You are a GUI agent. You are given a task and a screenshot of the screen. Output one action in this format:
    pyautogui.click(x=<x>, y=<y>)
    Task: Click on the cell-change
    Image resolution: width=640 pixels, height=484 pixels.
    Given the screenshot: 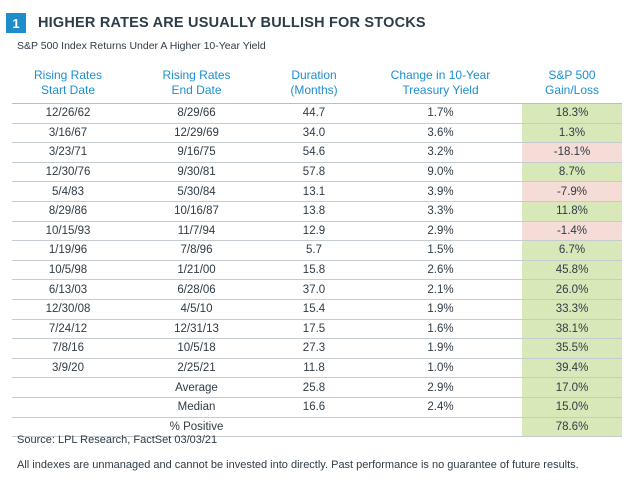 What is the action you would take?
    pyautogui.click(x=440, y=427)
    